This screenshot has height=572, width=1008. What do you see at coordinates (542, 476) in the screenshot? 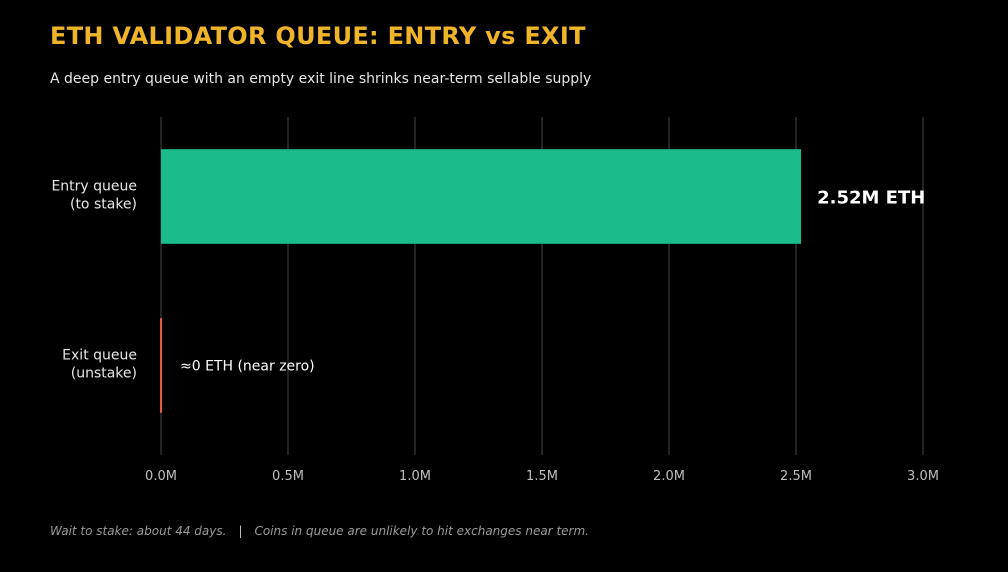
I see `x-tick-label: 1.5M` at bounding box center [542, 476].